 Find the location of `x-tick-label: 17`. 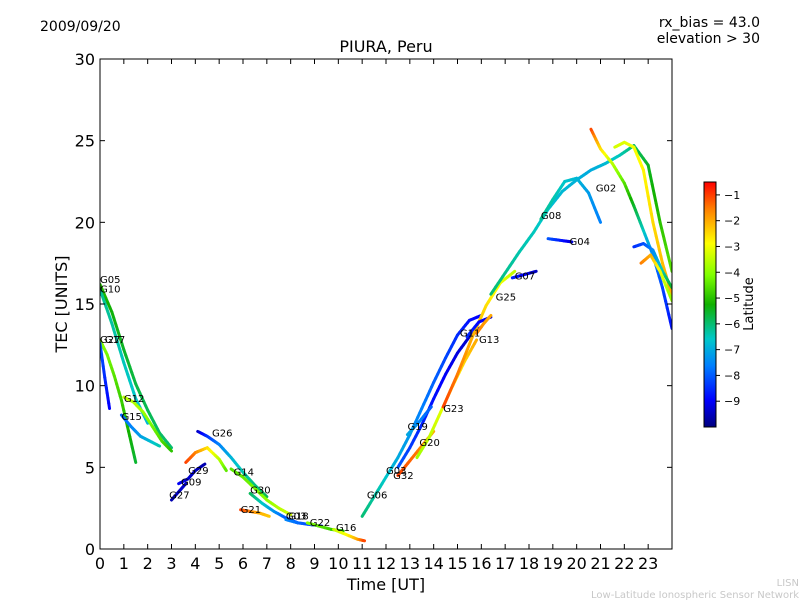

x-tick-label: 17 is located at coordinates (505, 563).